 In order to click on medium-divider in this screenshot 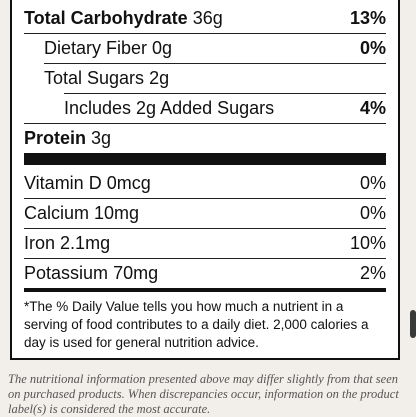, I will do `click(205, 290)`.